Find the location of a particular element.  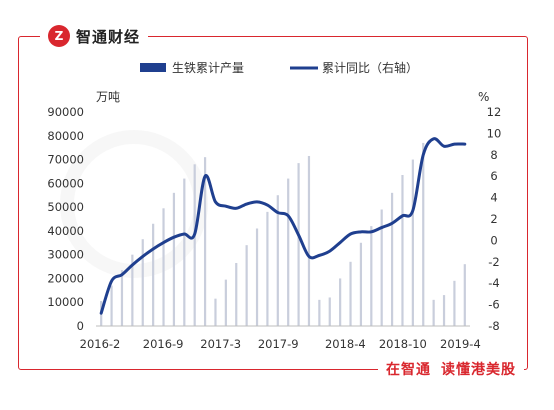

x-tick-label: 2016-2 is located at coordinates (100, 344).